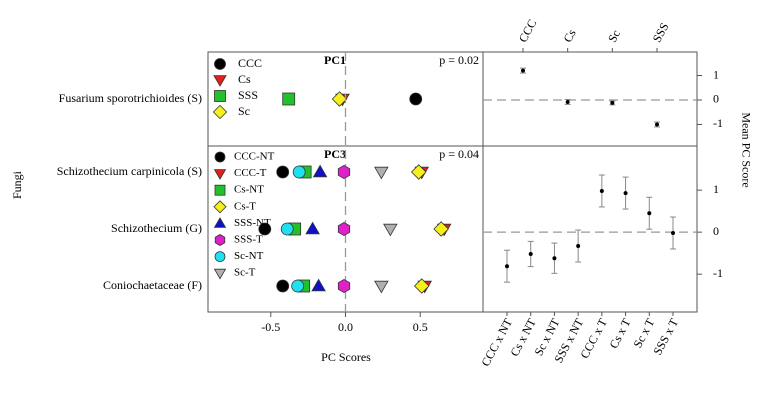 Image resolution: width=759 pixels, height=400 pixels. What do you see at coordinates (248, 95) in the screenshot?
I see `legend-label: SSS` at bounding box center [248, 95].